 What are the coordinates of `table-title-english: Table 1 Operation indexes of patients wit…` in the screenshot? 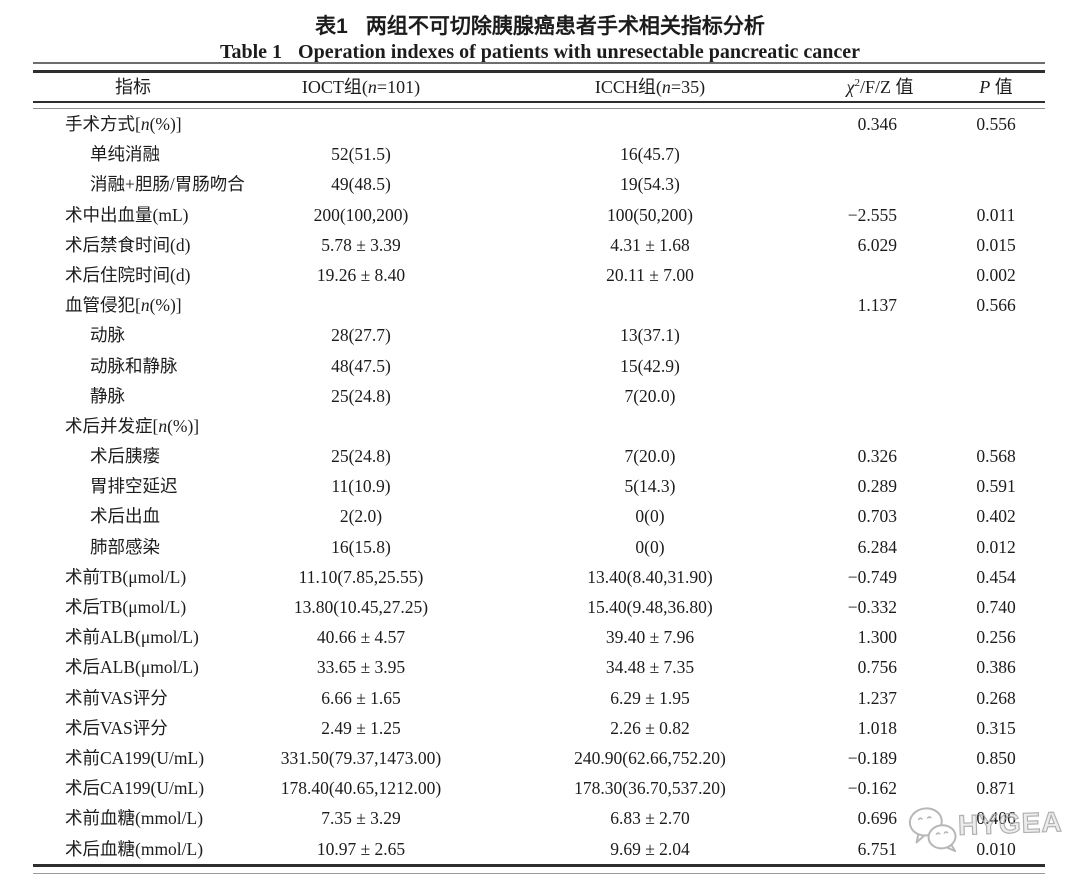 It's located at (540, 52).